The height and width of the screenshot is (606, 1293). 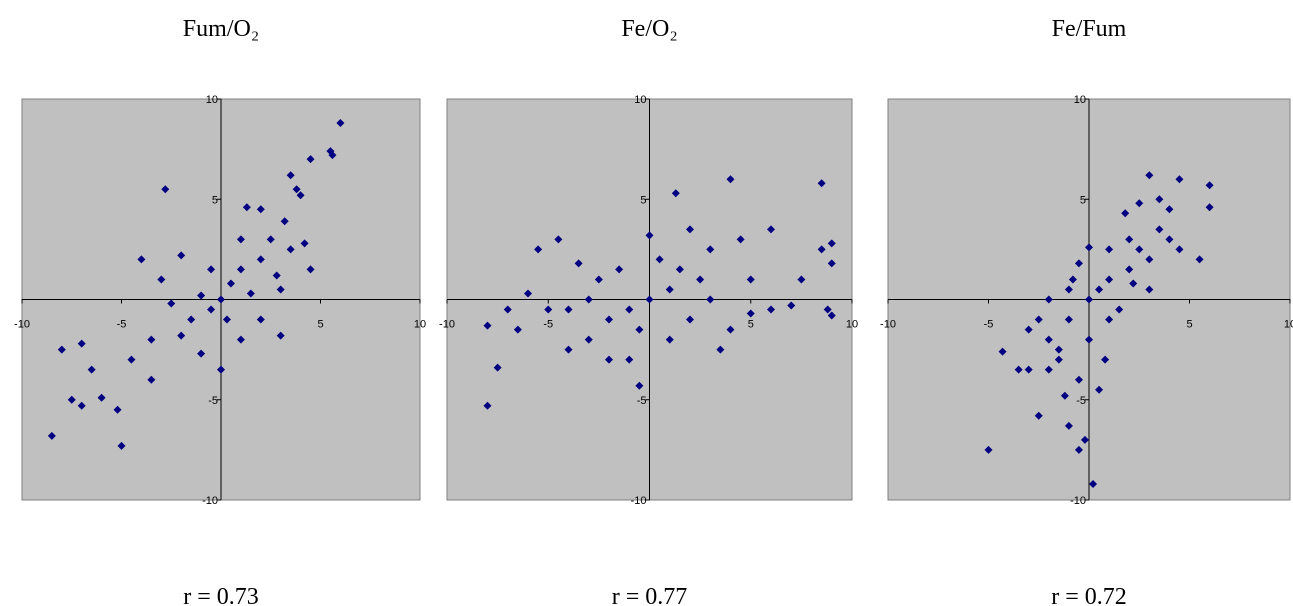 What do you see at coordinates (1083, 200) in the screenshot?
I see `y-tick-label: 5` at bounding box center [1083, 200].